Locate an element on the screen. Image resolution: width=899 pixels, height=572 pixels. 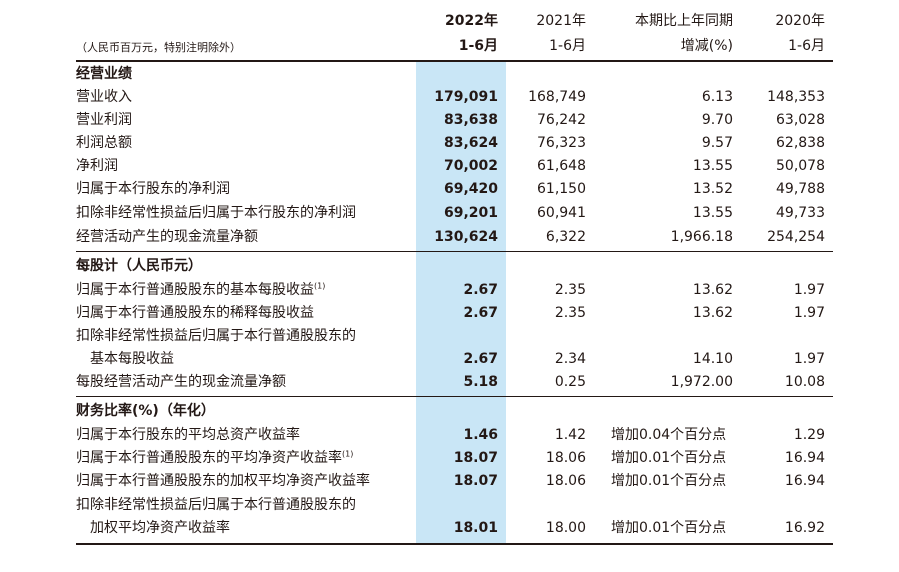
value-2020: 16.94 is located at coordinates (804, 481).